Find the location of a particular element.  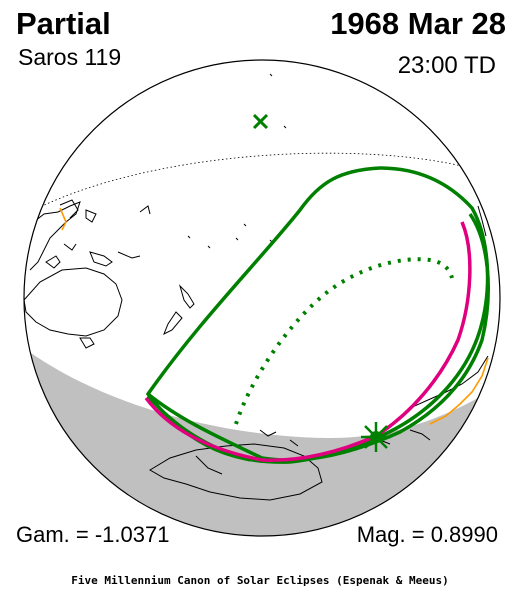

magnitude-value: Mag. = 0.8990 is located at coordinates (427, 534).